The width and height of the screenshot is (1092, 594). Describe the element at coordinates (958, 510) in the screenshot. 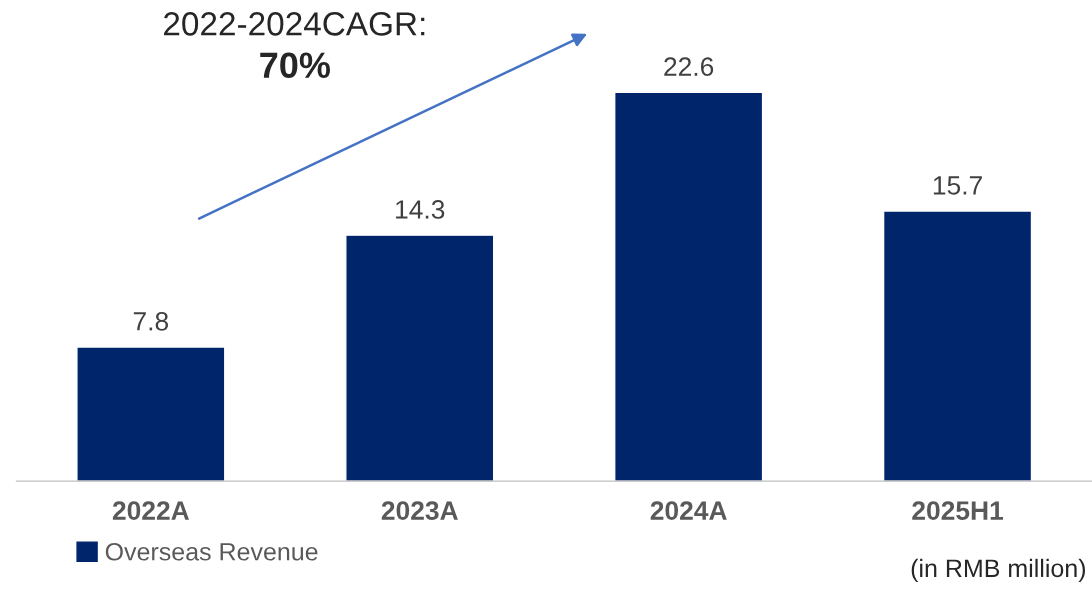

I see `x-tick-label: 2025H1` at that location.